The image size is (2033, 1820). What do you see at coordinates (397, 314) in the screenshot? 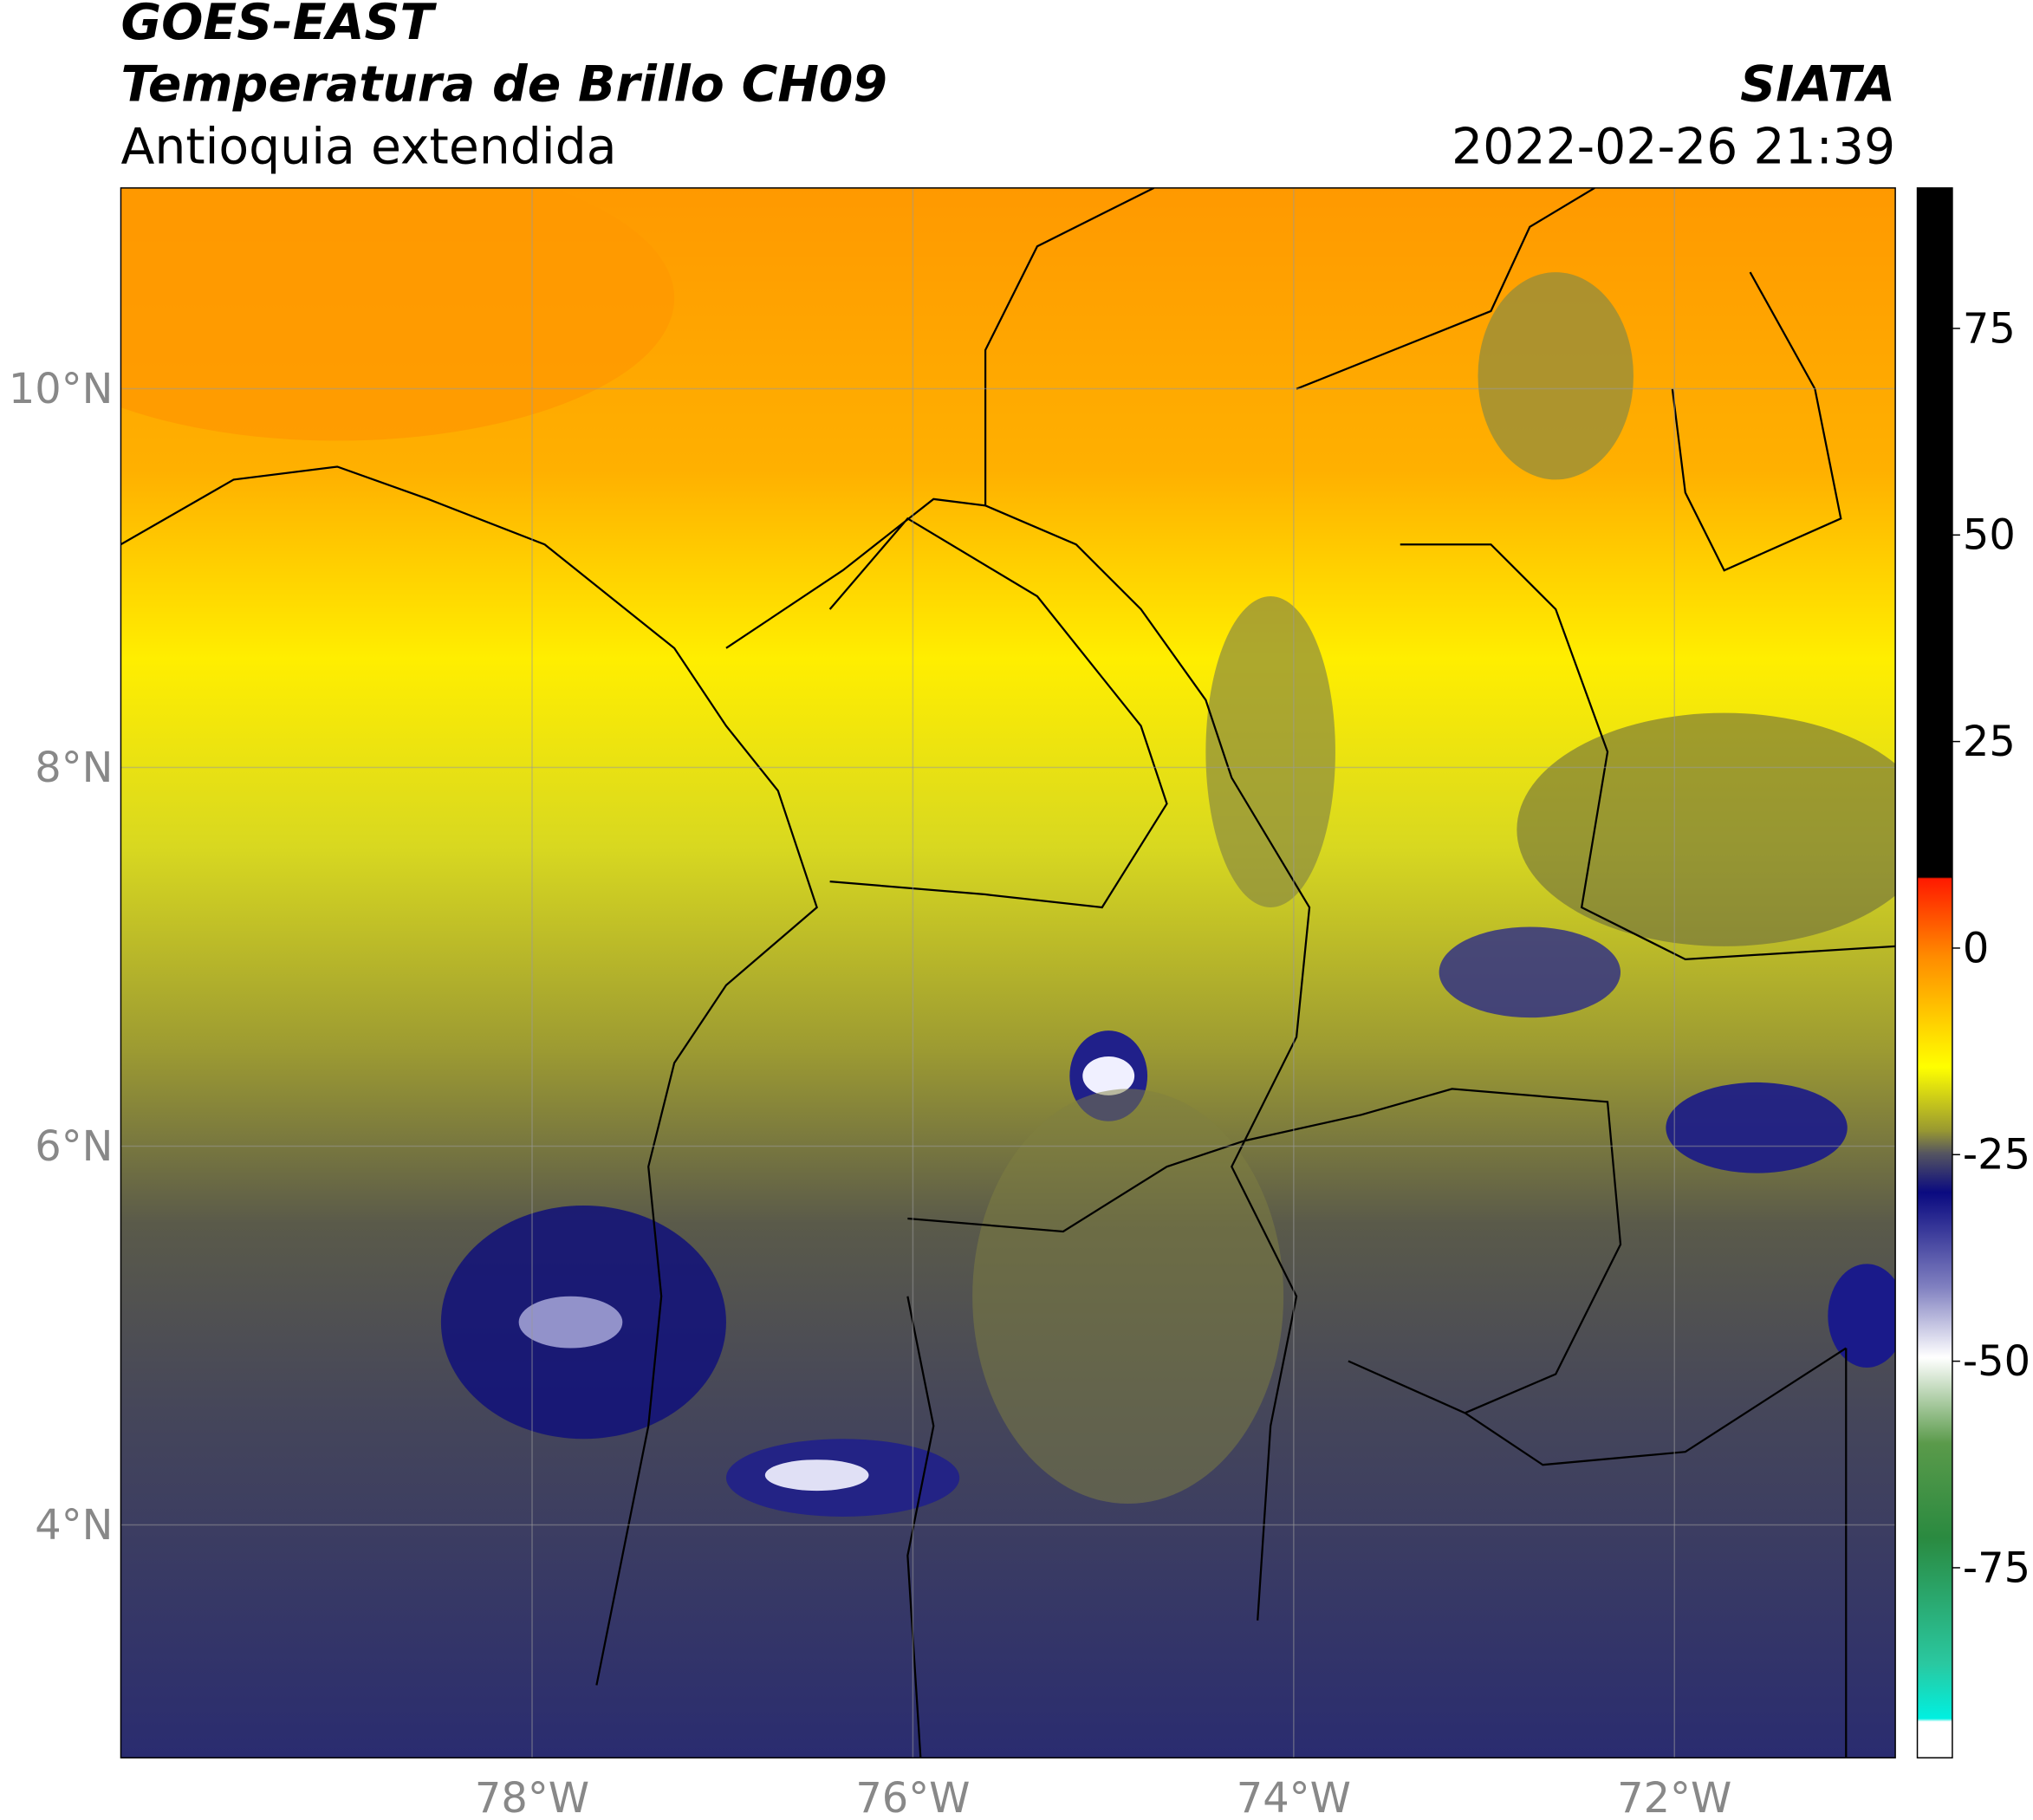
I see `warm-area` at bounding box center [397, 314].